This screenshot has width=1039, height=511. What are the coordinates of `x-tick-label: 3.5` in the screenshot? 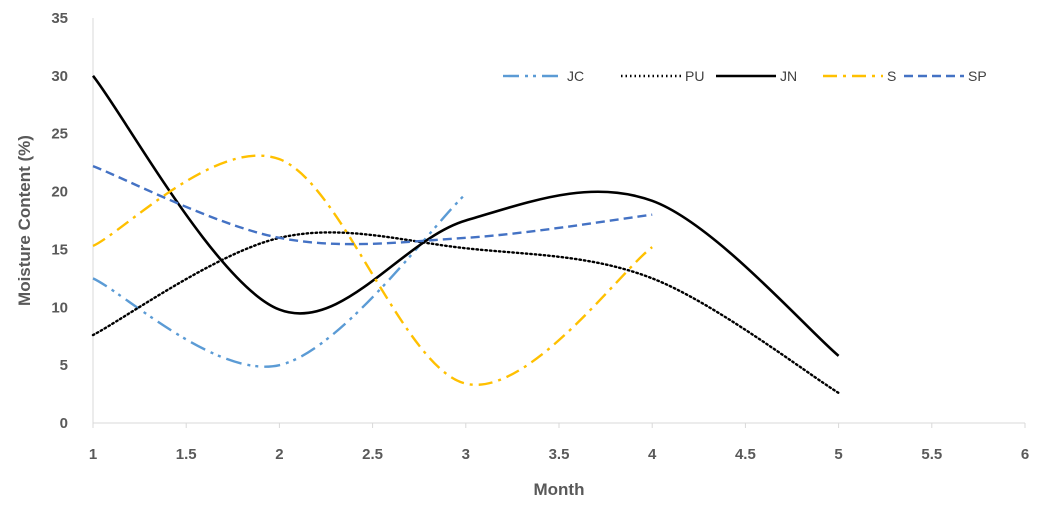 It's located at (559, 454).